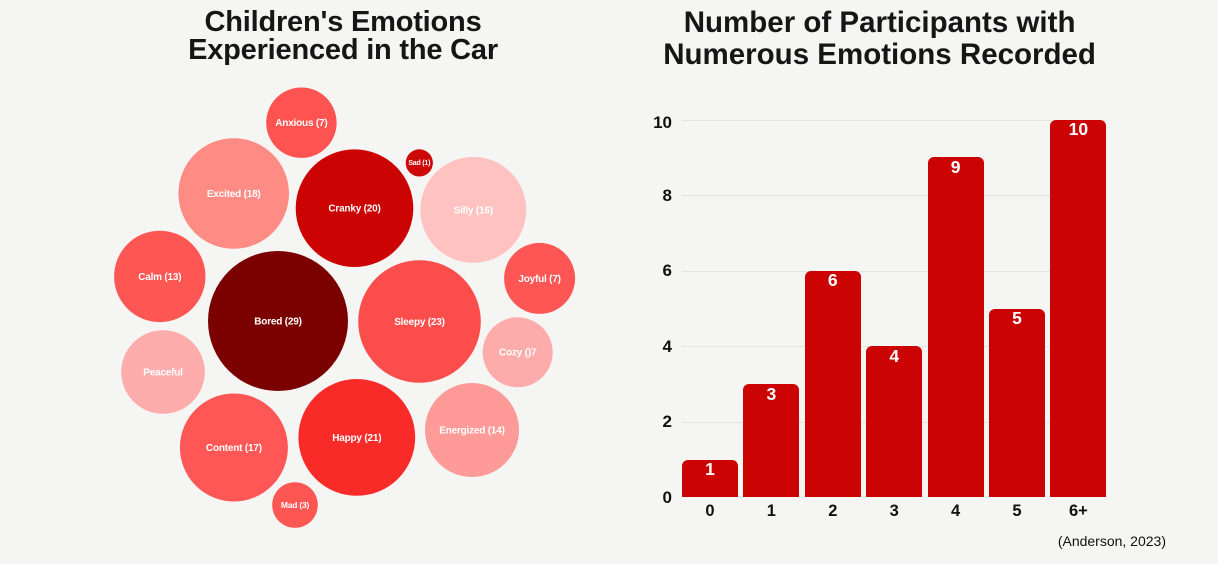 The width and height of the screenshot is (1218, 564). Describe the element at coordinates (295, 505) in the screenshot. I see `svg-text: Mad (3)` at that location.